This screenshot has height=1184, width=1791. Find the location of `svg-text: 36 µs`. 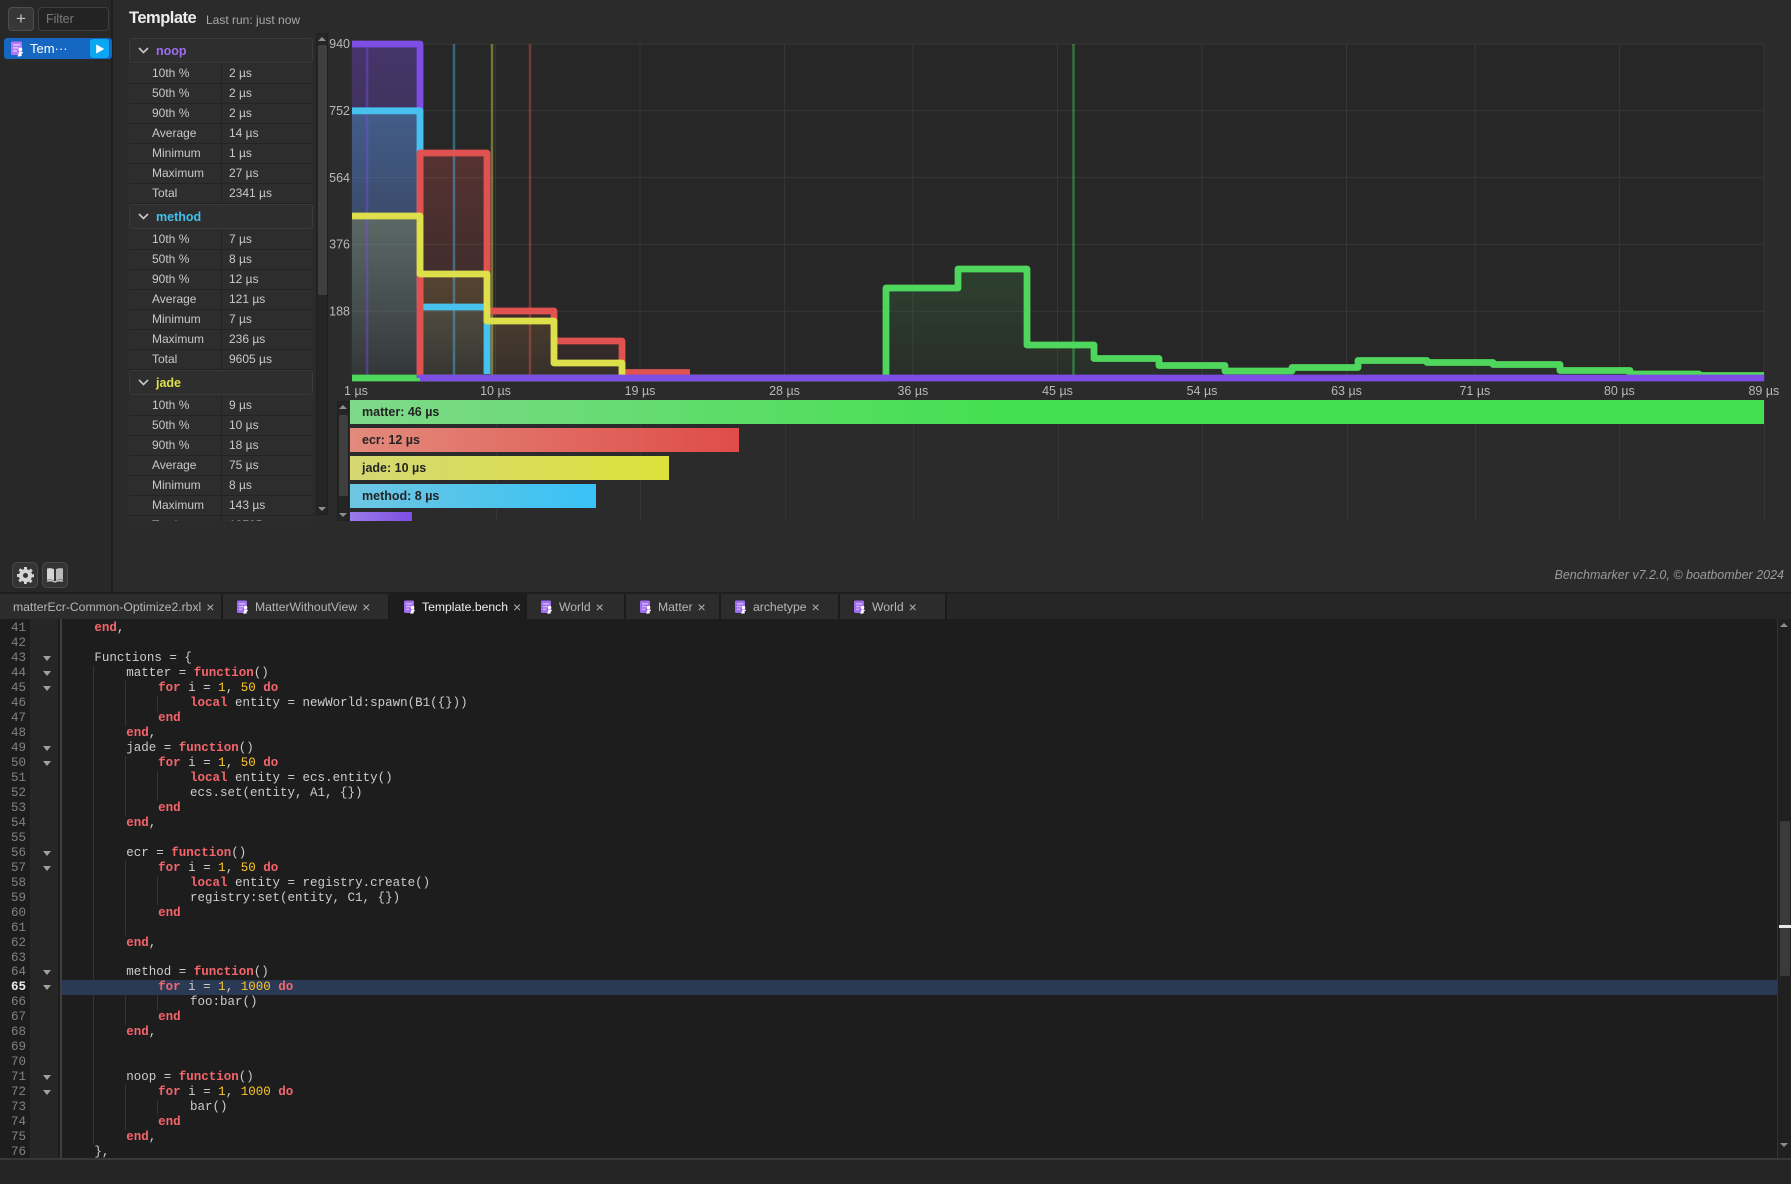

svg-text: 36 µs is located at coordinates (912, 391).